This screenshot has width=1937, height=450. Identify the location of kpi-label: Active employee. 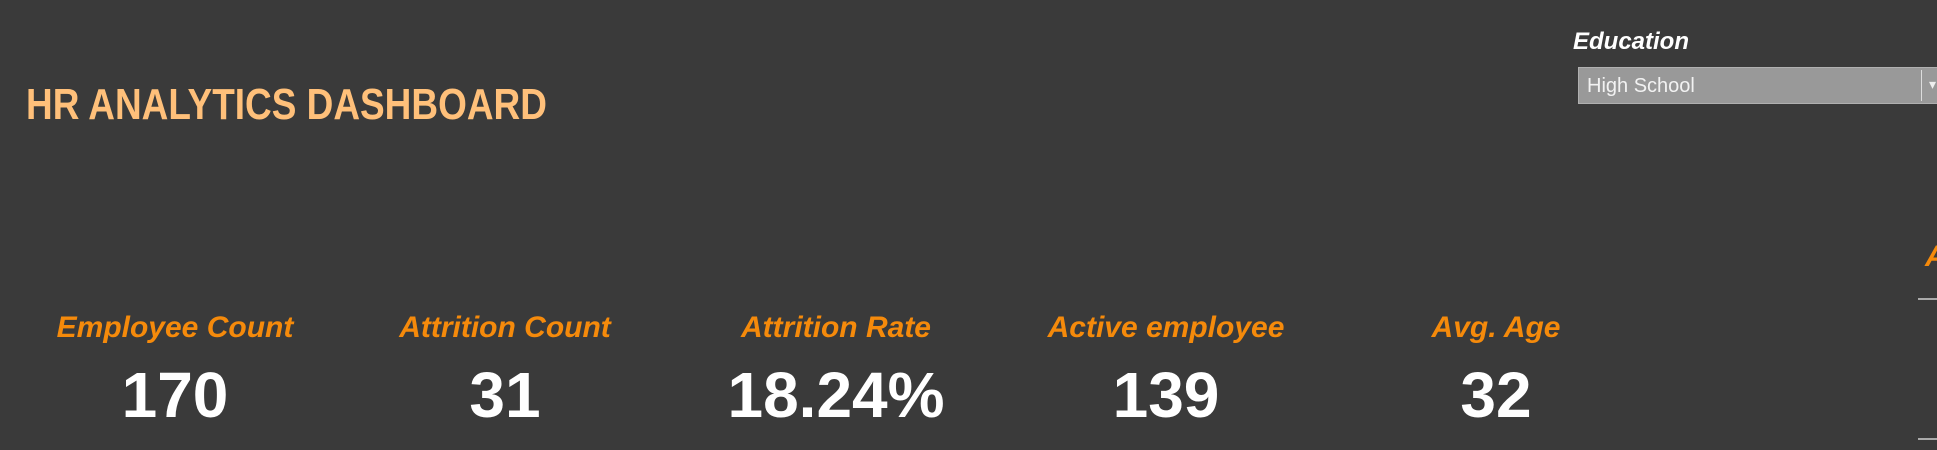
(1166, 327).